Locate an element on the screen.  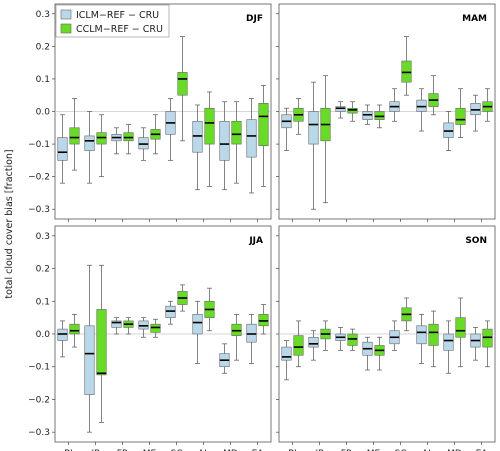
box-jja-ea-s2 is located at coordinates (263, 319).